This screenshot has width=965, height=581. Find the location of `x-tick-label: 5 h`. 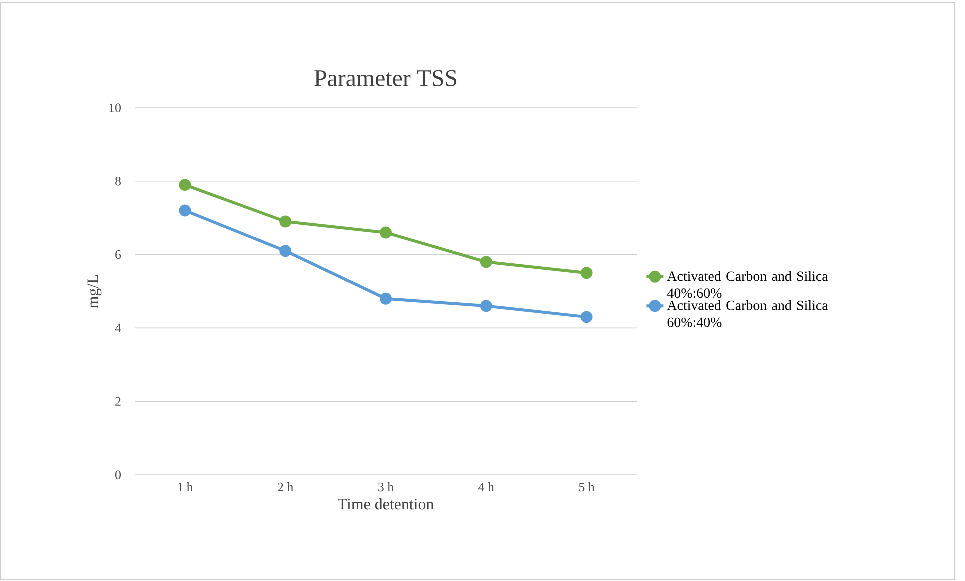

x-tick-label: 5 h is located at coordinates (587, 487).